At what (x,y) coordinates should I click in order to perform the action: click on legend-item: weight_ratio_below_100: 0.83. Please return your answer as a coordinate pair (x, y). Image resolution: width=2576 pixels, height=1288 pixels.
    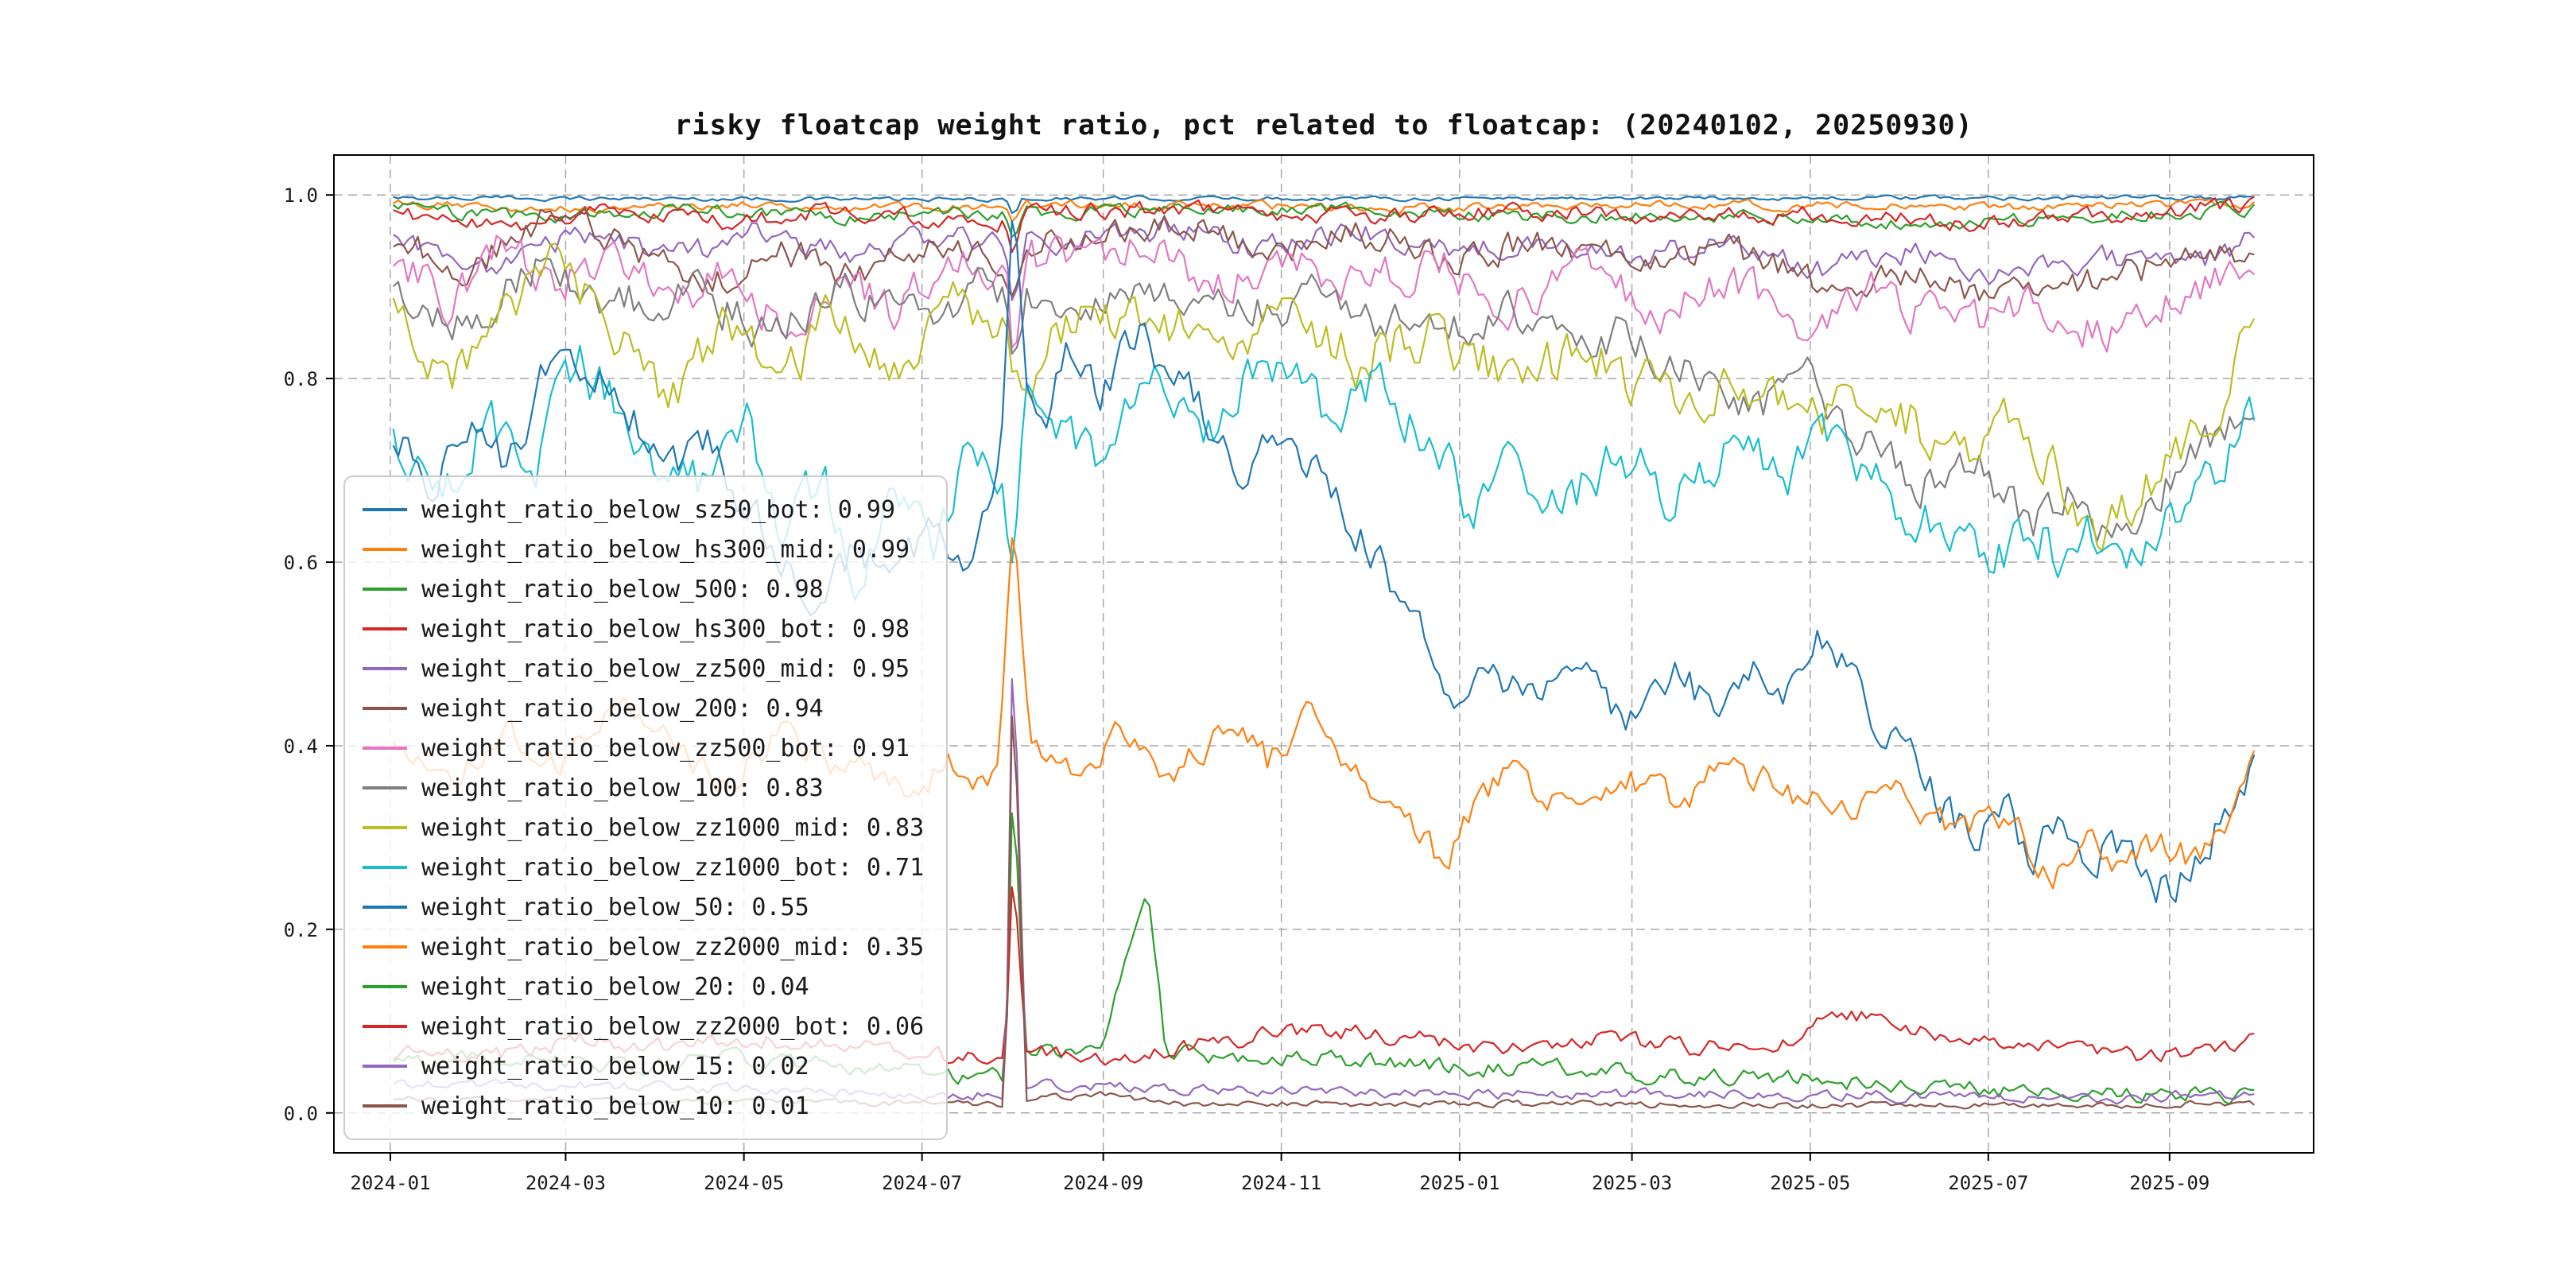
    Looking at the image, I should click on (644, 788).